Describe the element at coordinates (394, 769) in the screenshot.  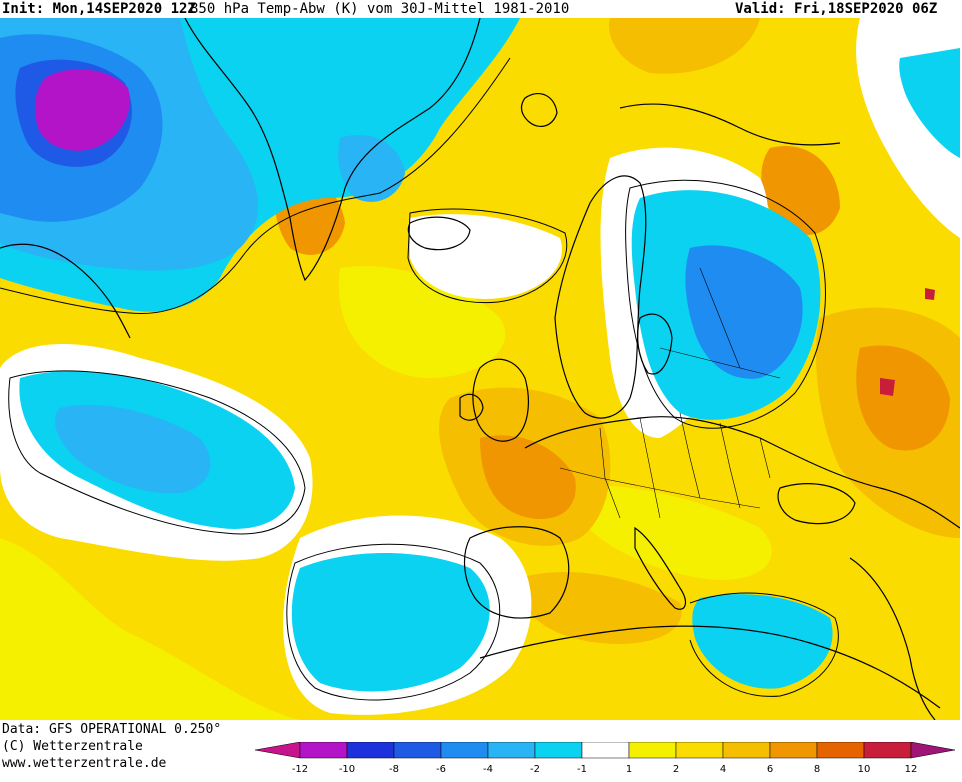
I see `legend-tick-label: -8` at that location.